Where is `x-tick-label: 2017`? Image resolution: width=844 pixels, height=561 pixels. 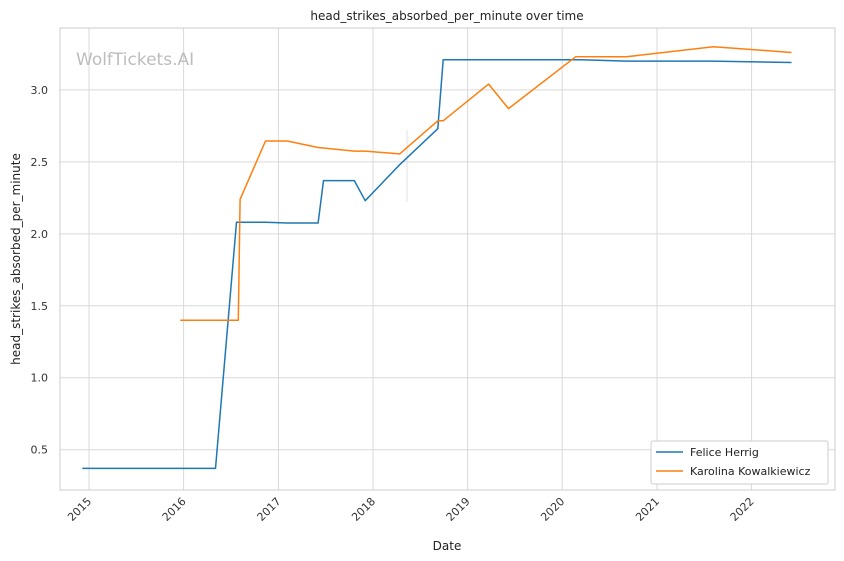 x-tick-label: 2017 is located at coordinates (269, 509).